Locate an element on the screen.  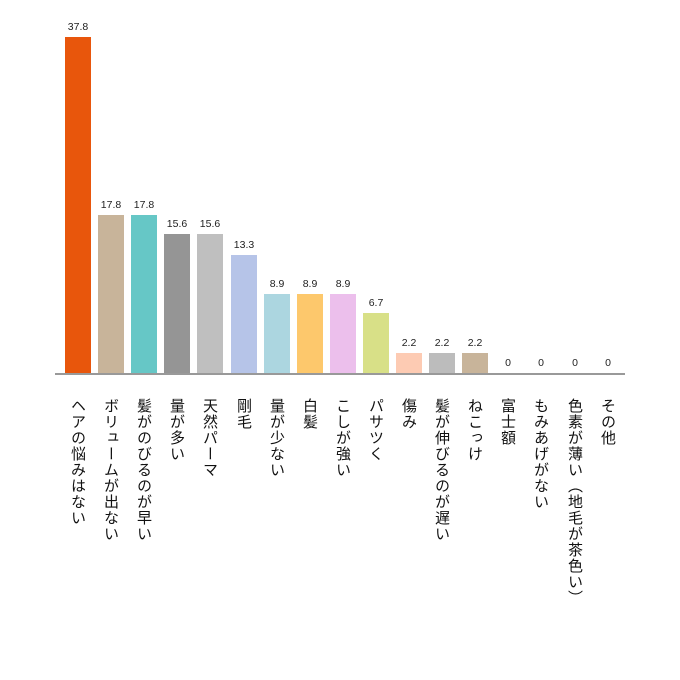
category-label: 天然パーマ is located at coordinates (210, 438).